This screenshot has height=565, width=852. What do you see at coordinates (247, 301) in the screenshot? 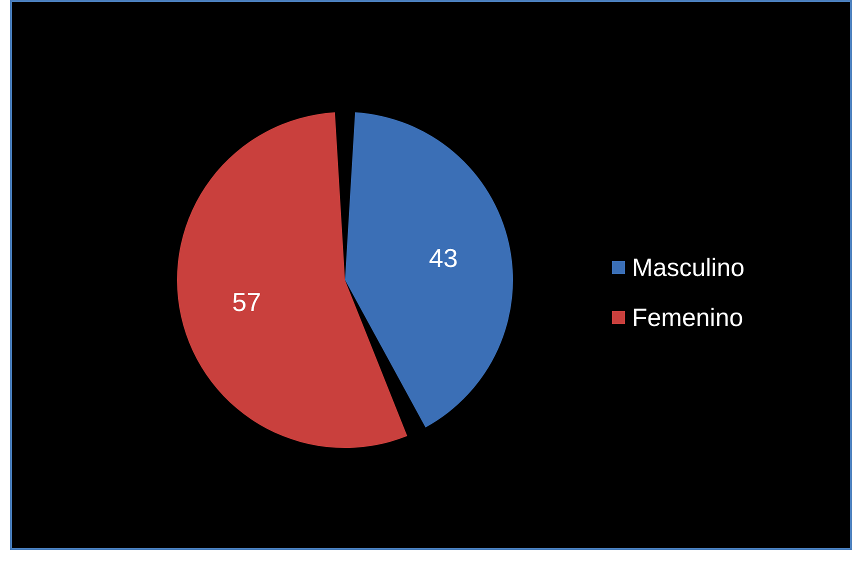
I see `data-label: 57` at bounding box center [247, 301].